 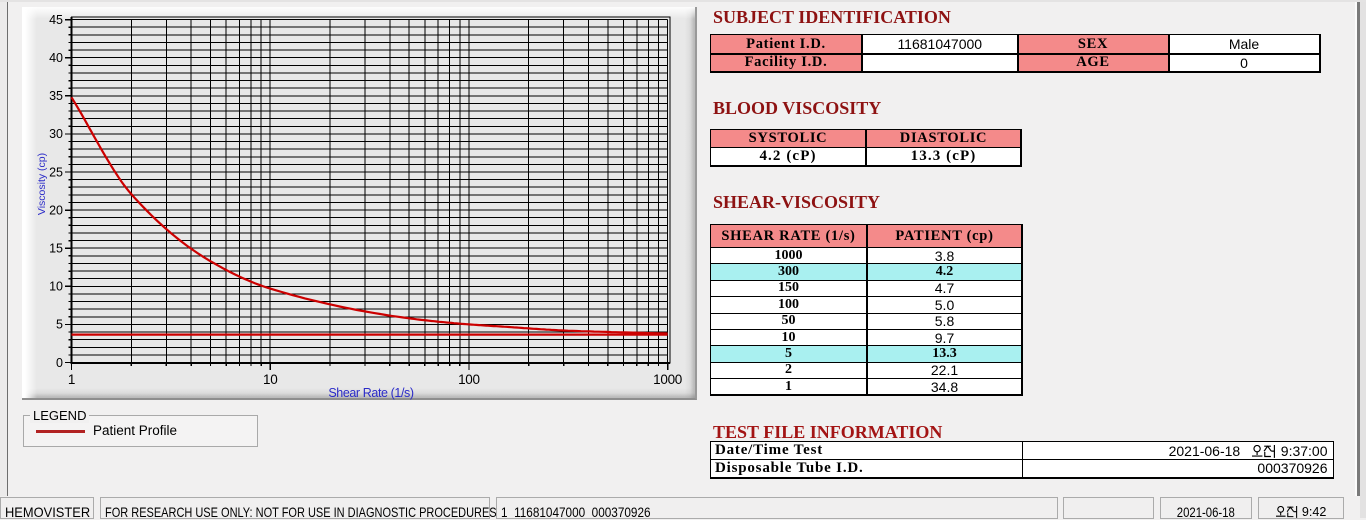 I want to click on svg-text: 25, so click(x=56, y=172).